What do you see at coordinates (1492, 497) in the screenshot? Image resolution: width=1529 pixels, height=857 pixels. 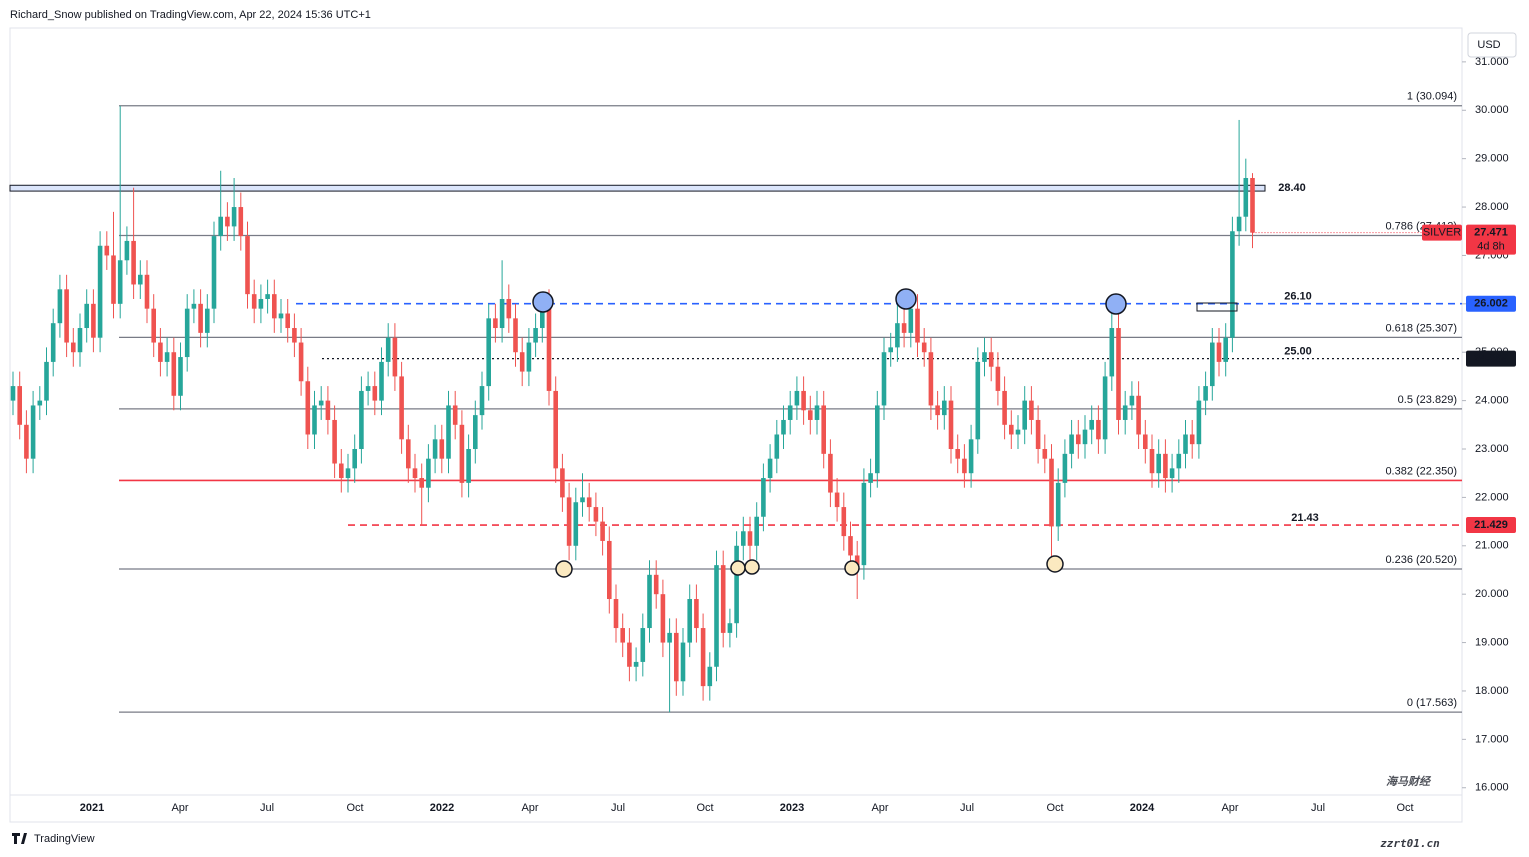 I see `y-tick-label: 22.000` at bounding box center [1492, 497].